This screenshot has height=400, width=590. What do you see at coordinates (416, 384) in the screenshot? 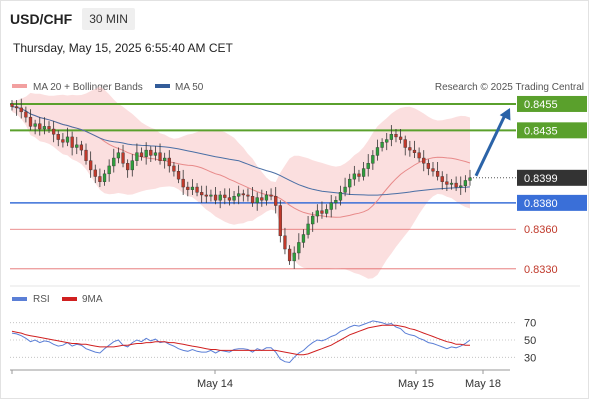
I see `x-axis-label: May 15` at bounding box center [416, 384].